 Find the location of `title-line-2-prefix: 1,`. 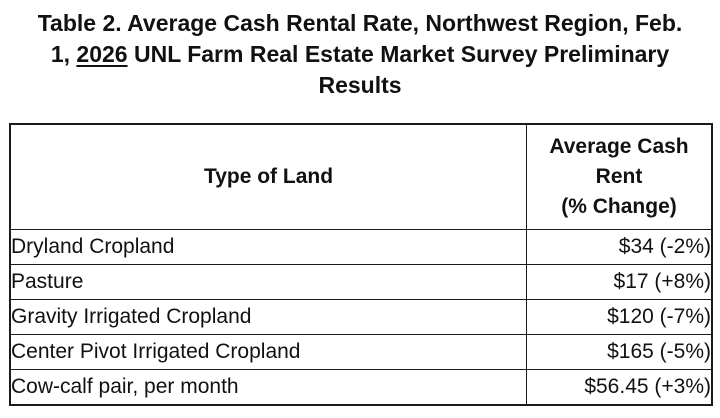

title-line-2-prefix: 1, is located at coordinates (63, 54).